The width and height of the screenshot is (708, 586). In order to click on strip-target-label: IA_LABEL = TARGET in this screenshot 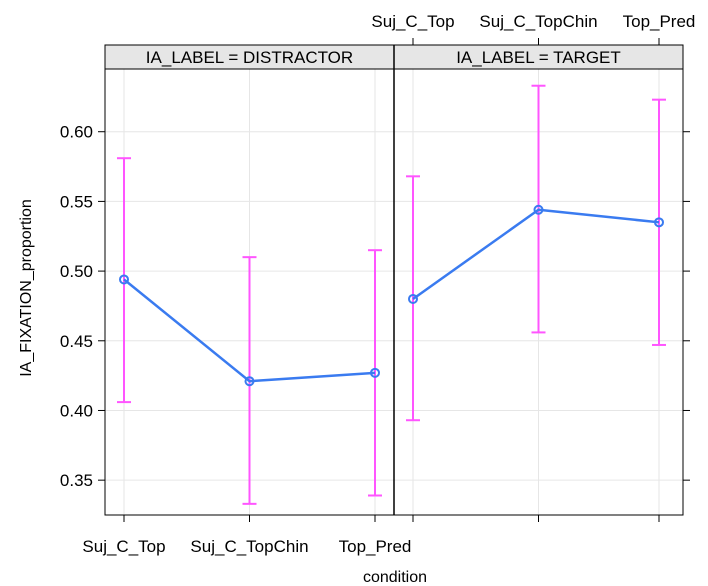, I will do `click(538, 57)`.